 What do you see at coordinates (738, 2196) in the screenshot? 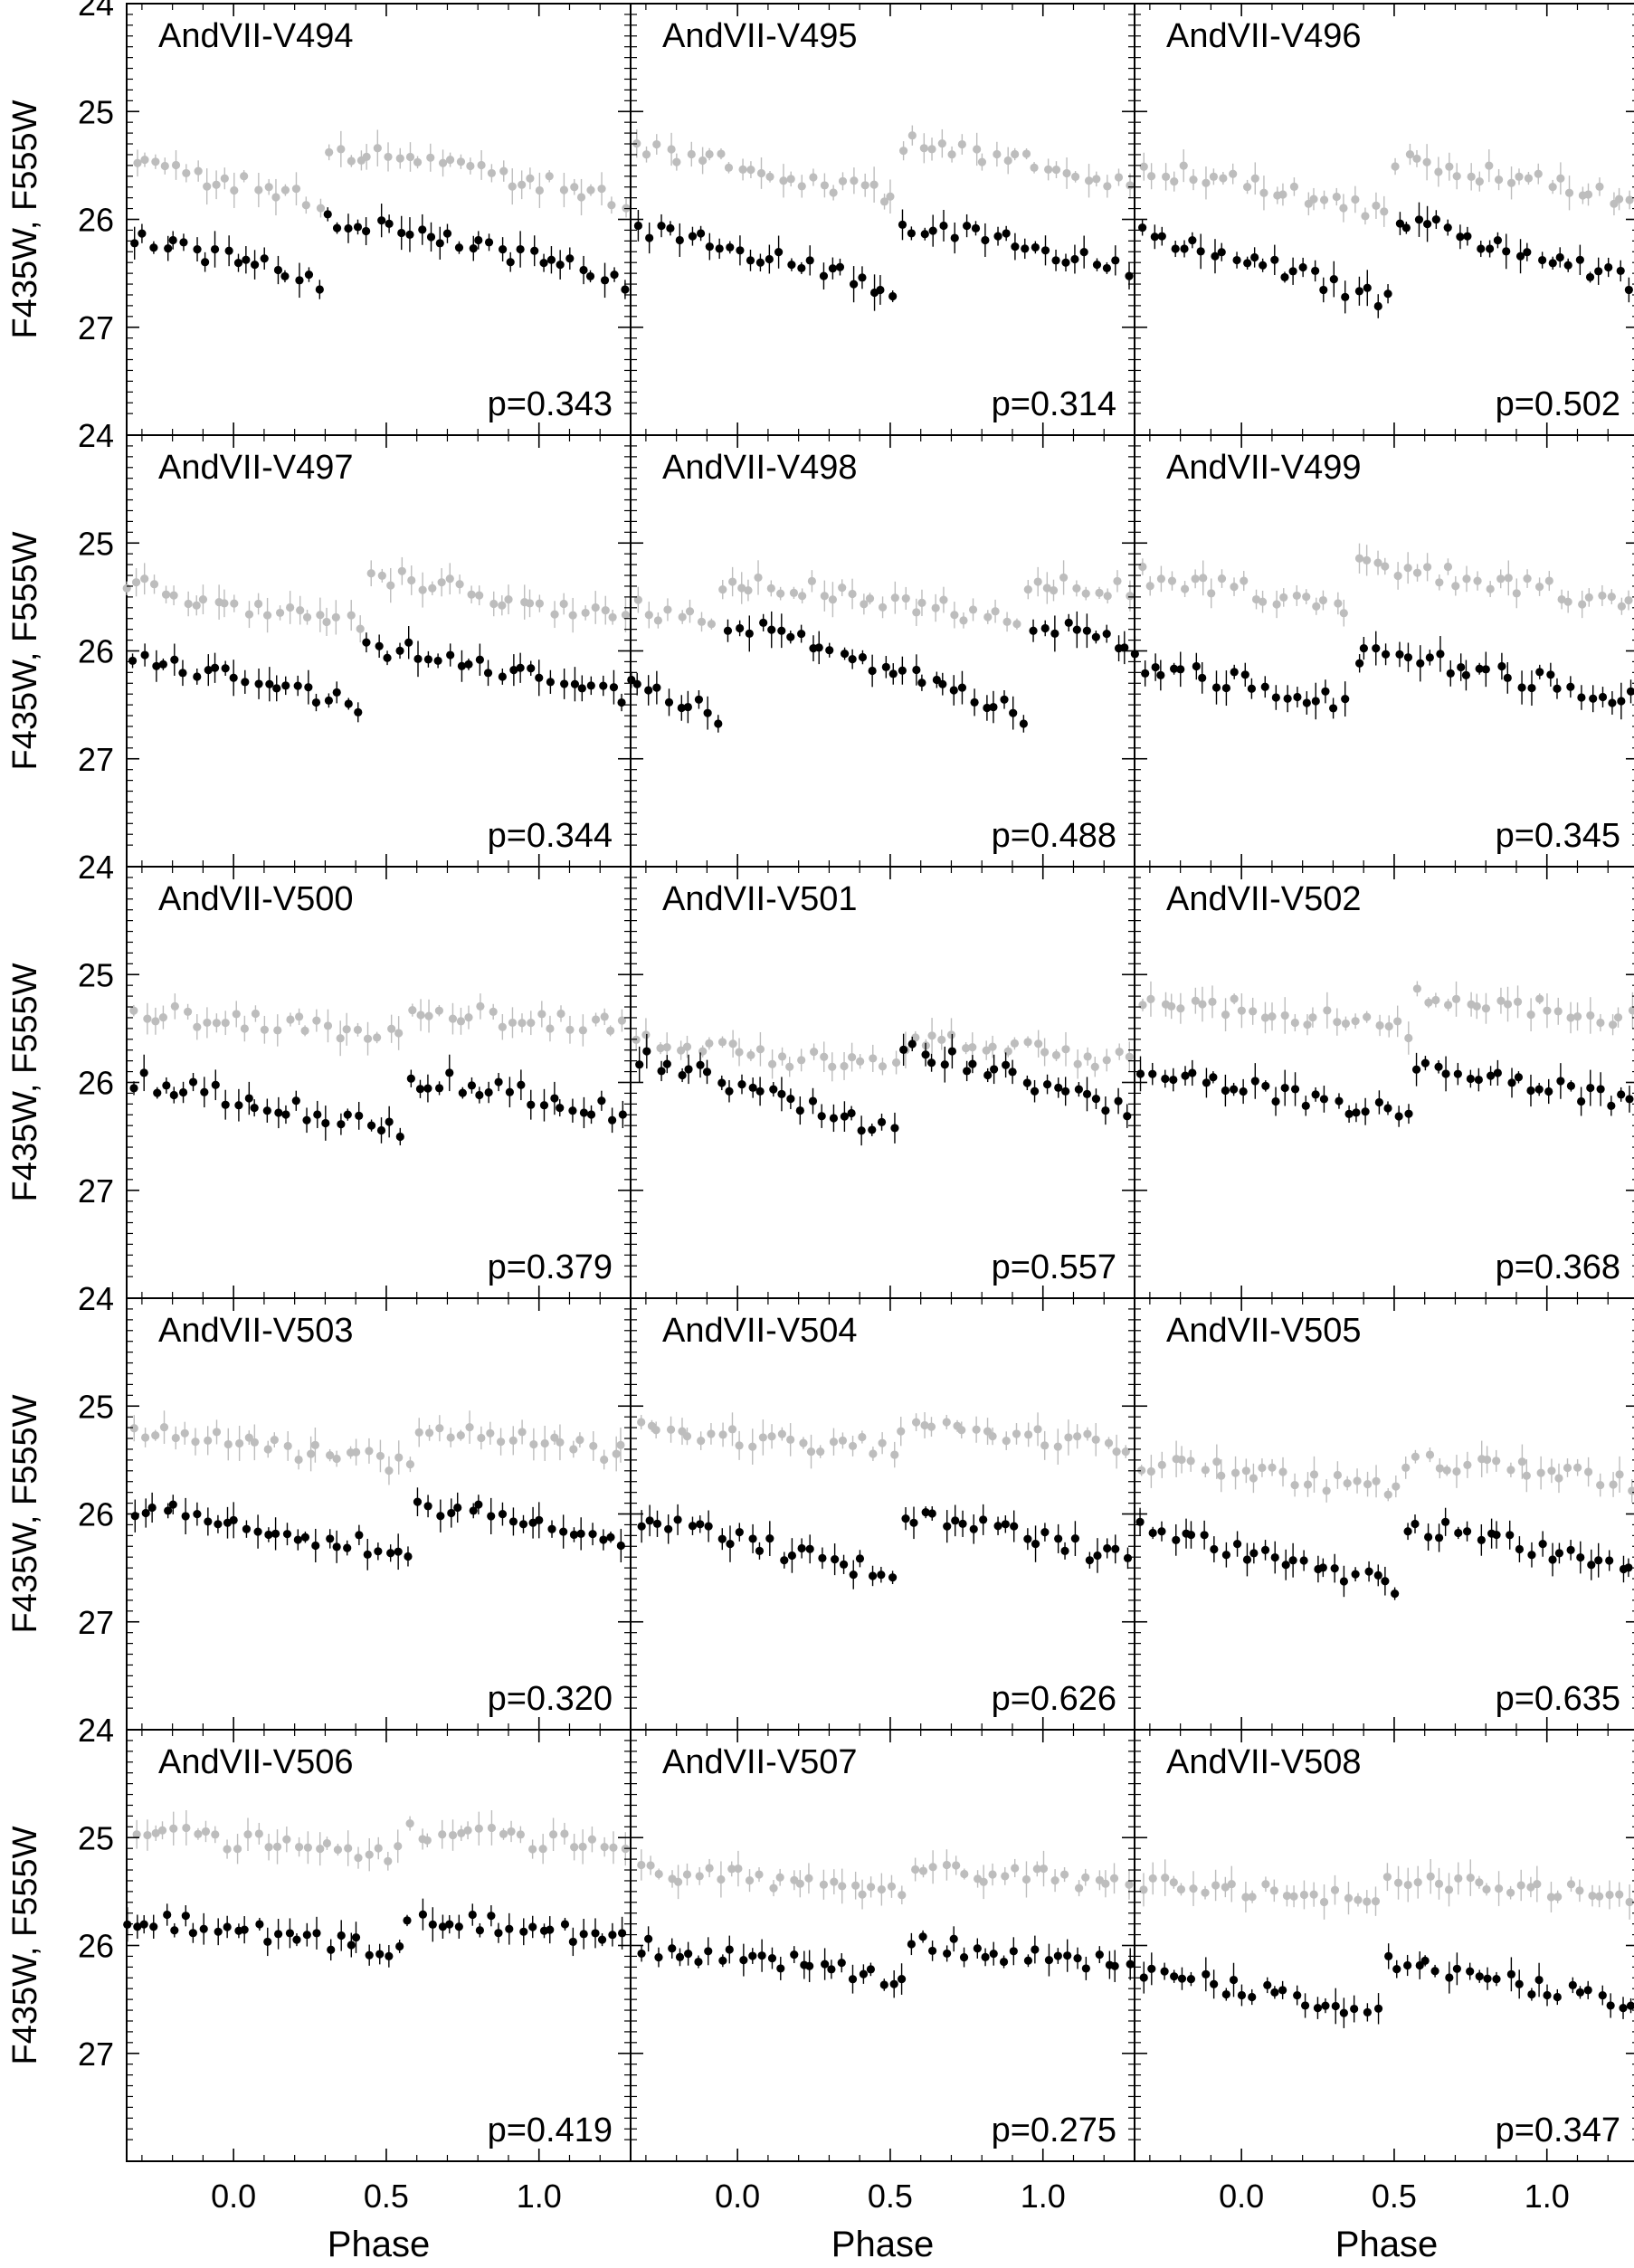
I see `x-tick-label: 0.0` at bounding box center [738, 2196].